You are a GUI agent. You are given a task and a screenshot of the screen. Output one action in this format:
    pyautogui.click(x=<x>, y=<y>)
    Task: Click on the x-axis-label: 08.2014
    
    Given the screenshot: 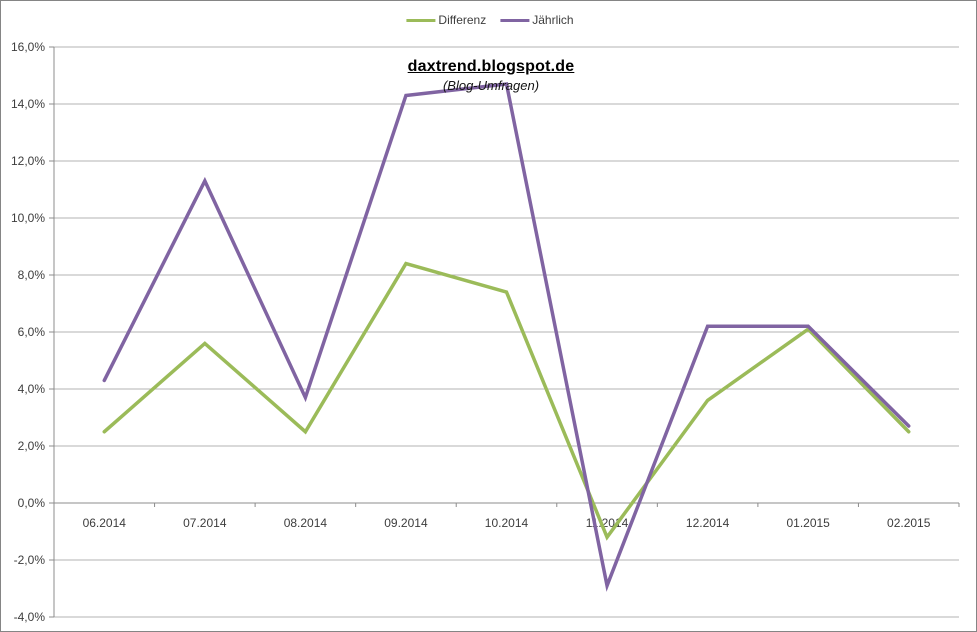 What is the action you would take?
    pyautogui.click(x=306, y=523)
    